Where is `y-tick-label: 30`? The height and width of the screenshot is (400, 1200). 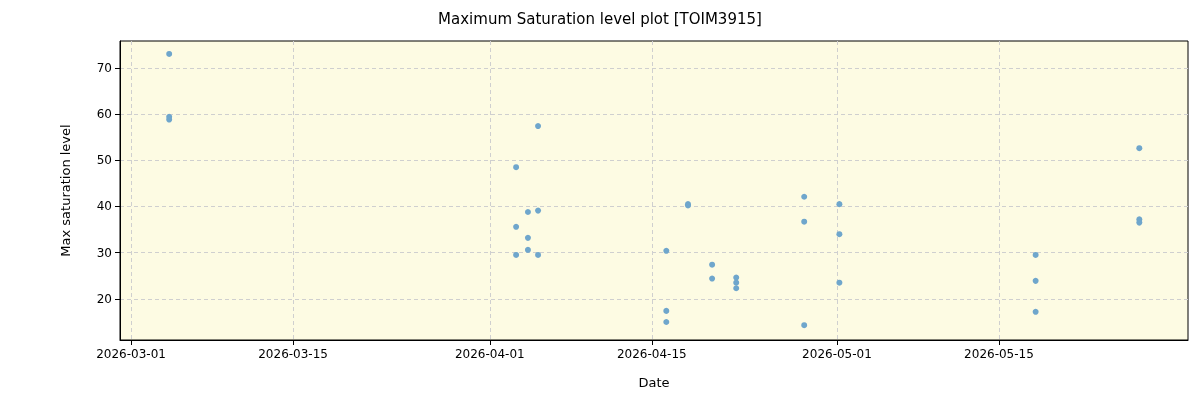 y-tick-label: 30 is located at coordinates (104, 252).